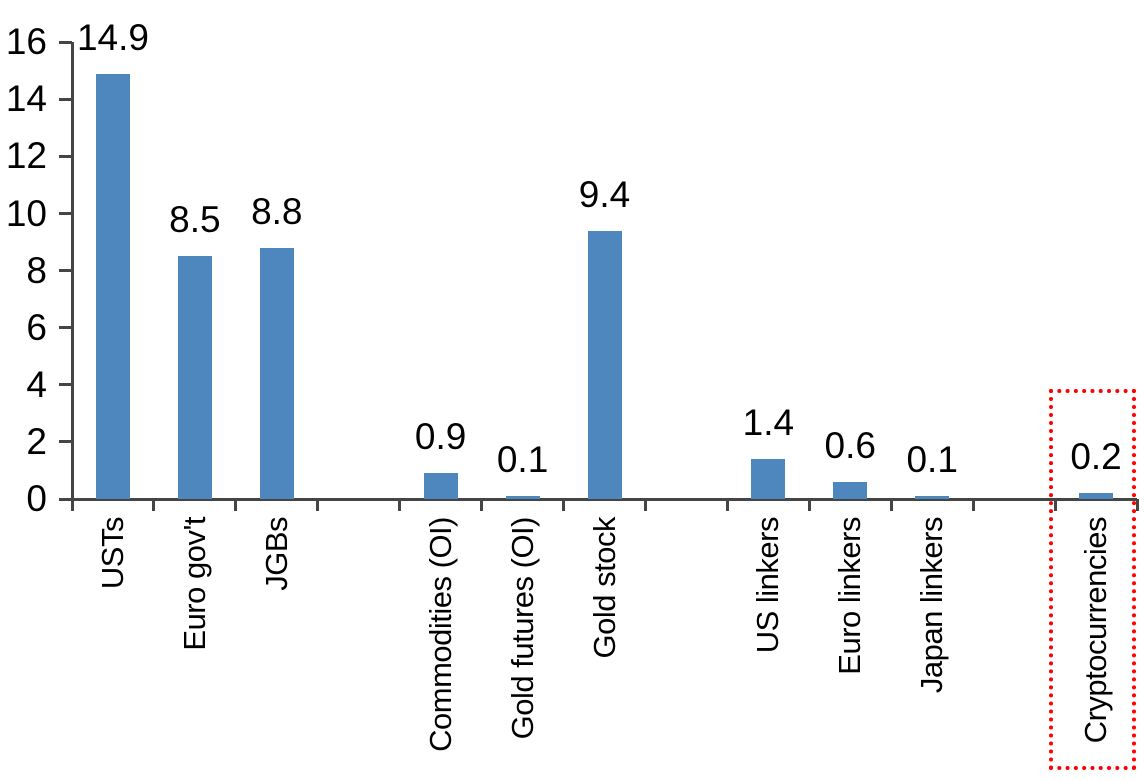 The image size is (1146, 780). What do you see at coordinates (850, 596) in the screenshot?
I see `category-label-euro-linkers: Euro linkers` at bounding box center [850, 596].